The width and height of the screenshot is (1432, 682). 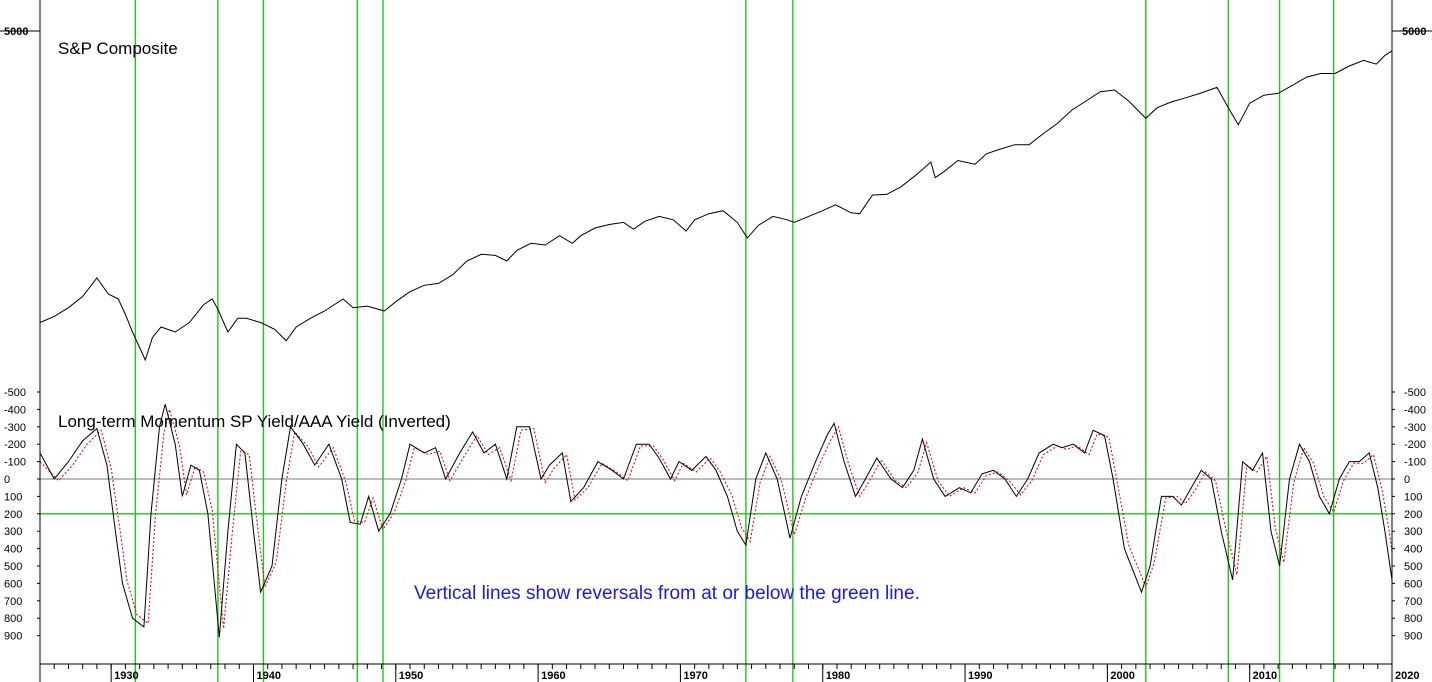 I want to click on y-tick-label-left: -300, so click(x=15, y=428).